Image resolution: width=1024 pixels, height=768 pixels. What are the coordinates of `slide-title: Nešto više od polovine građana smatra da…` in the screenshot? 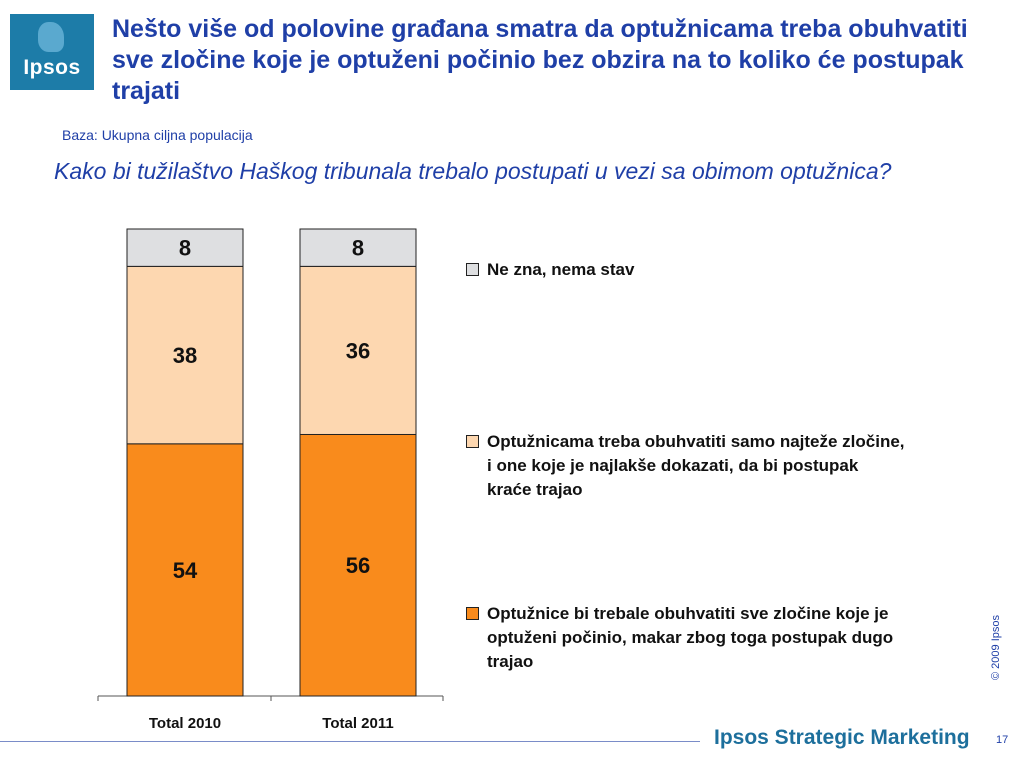 It's located at (540, 60).